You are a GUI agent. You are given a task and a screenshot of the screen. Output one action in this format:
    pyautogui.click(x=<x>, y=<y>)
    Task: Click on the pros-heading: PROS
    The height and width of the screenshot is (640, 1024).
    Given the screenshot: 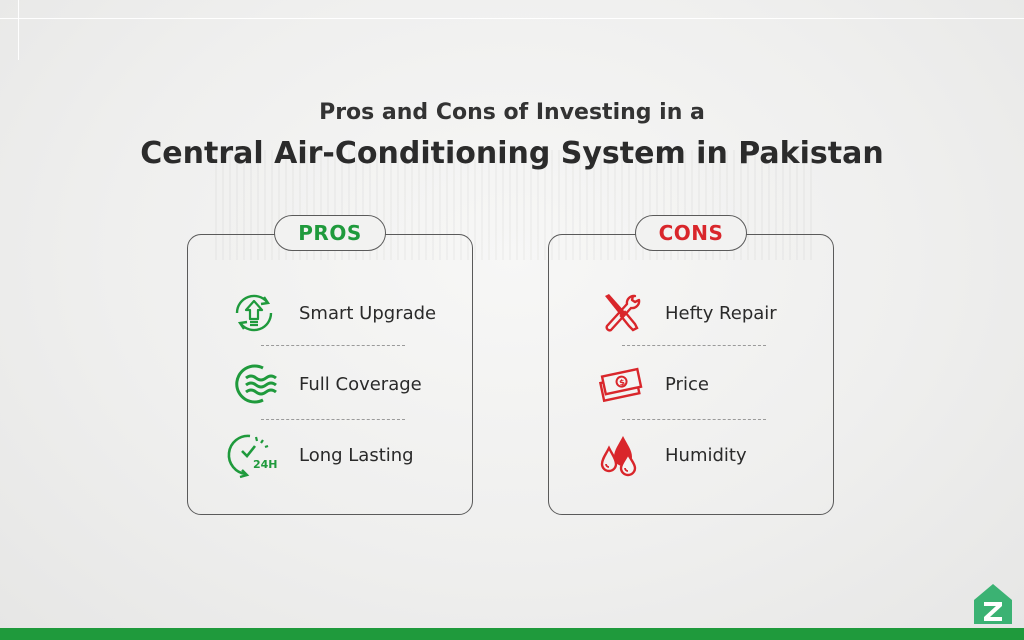 What is the action you would take?
    pyautogui.click(x=330, y=233)
    